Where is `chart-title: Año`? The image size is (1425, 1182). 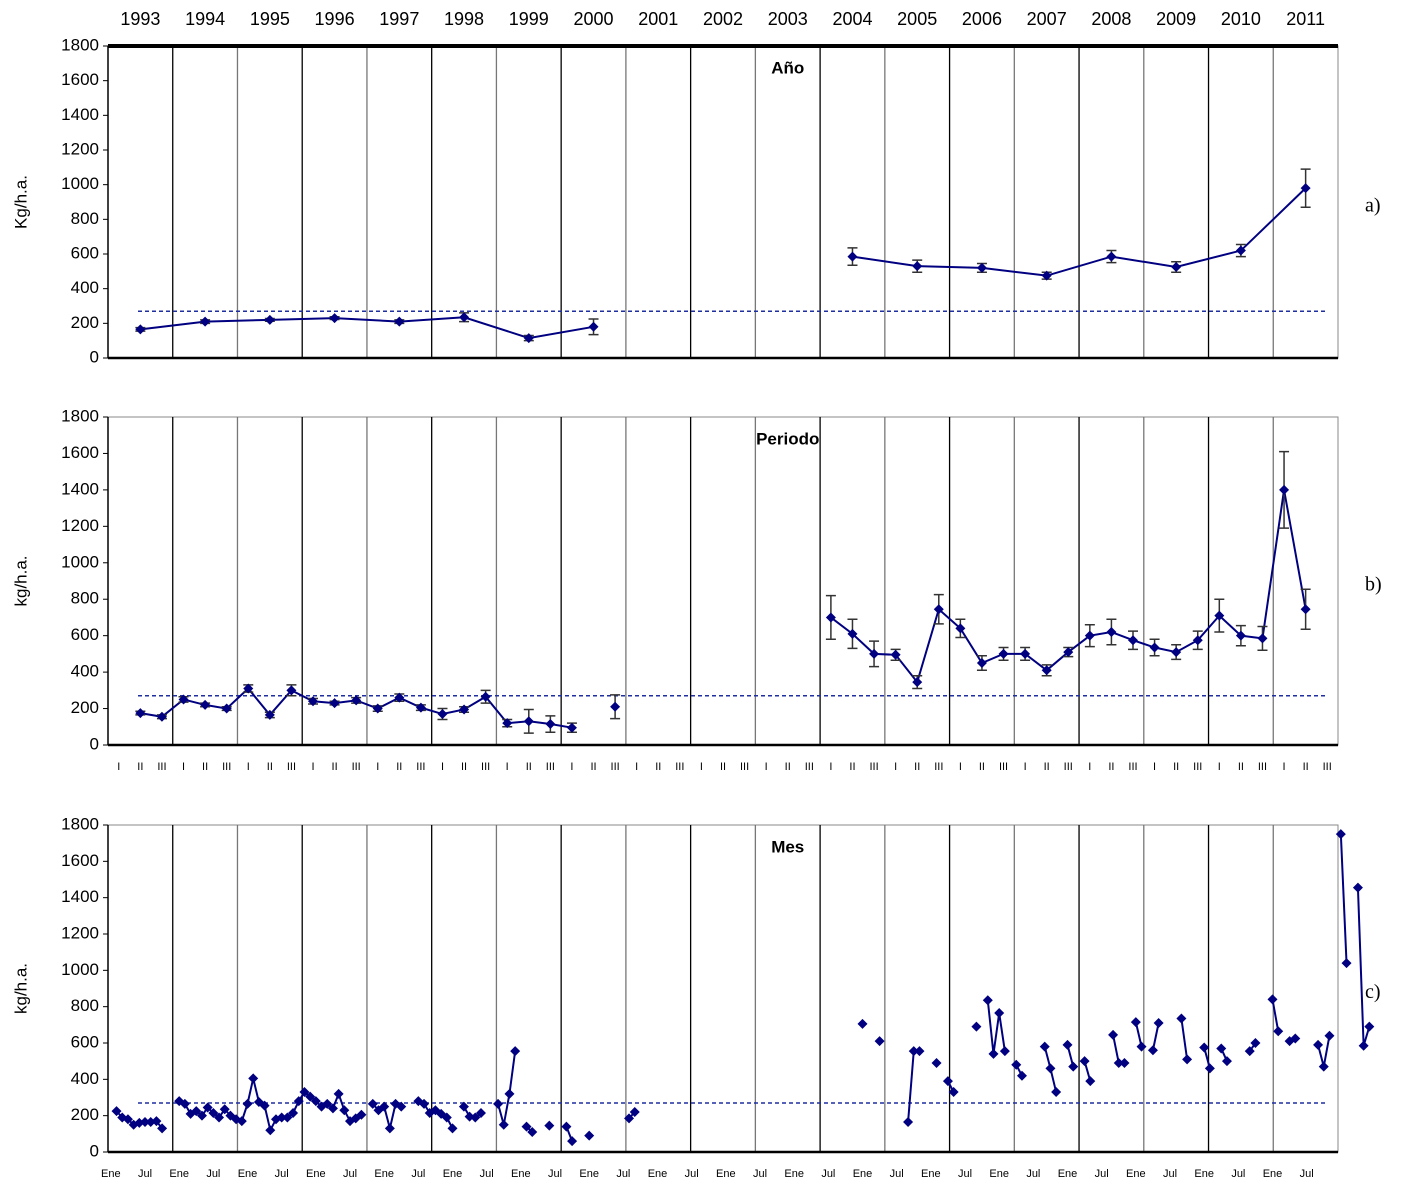
chart-title: Año is located at coordinates (787, 67).